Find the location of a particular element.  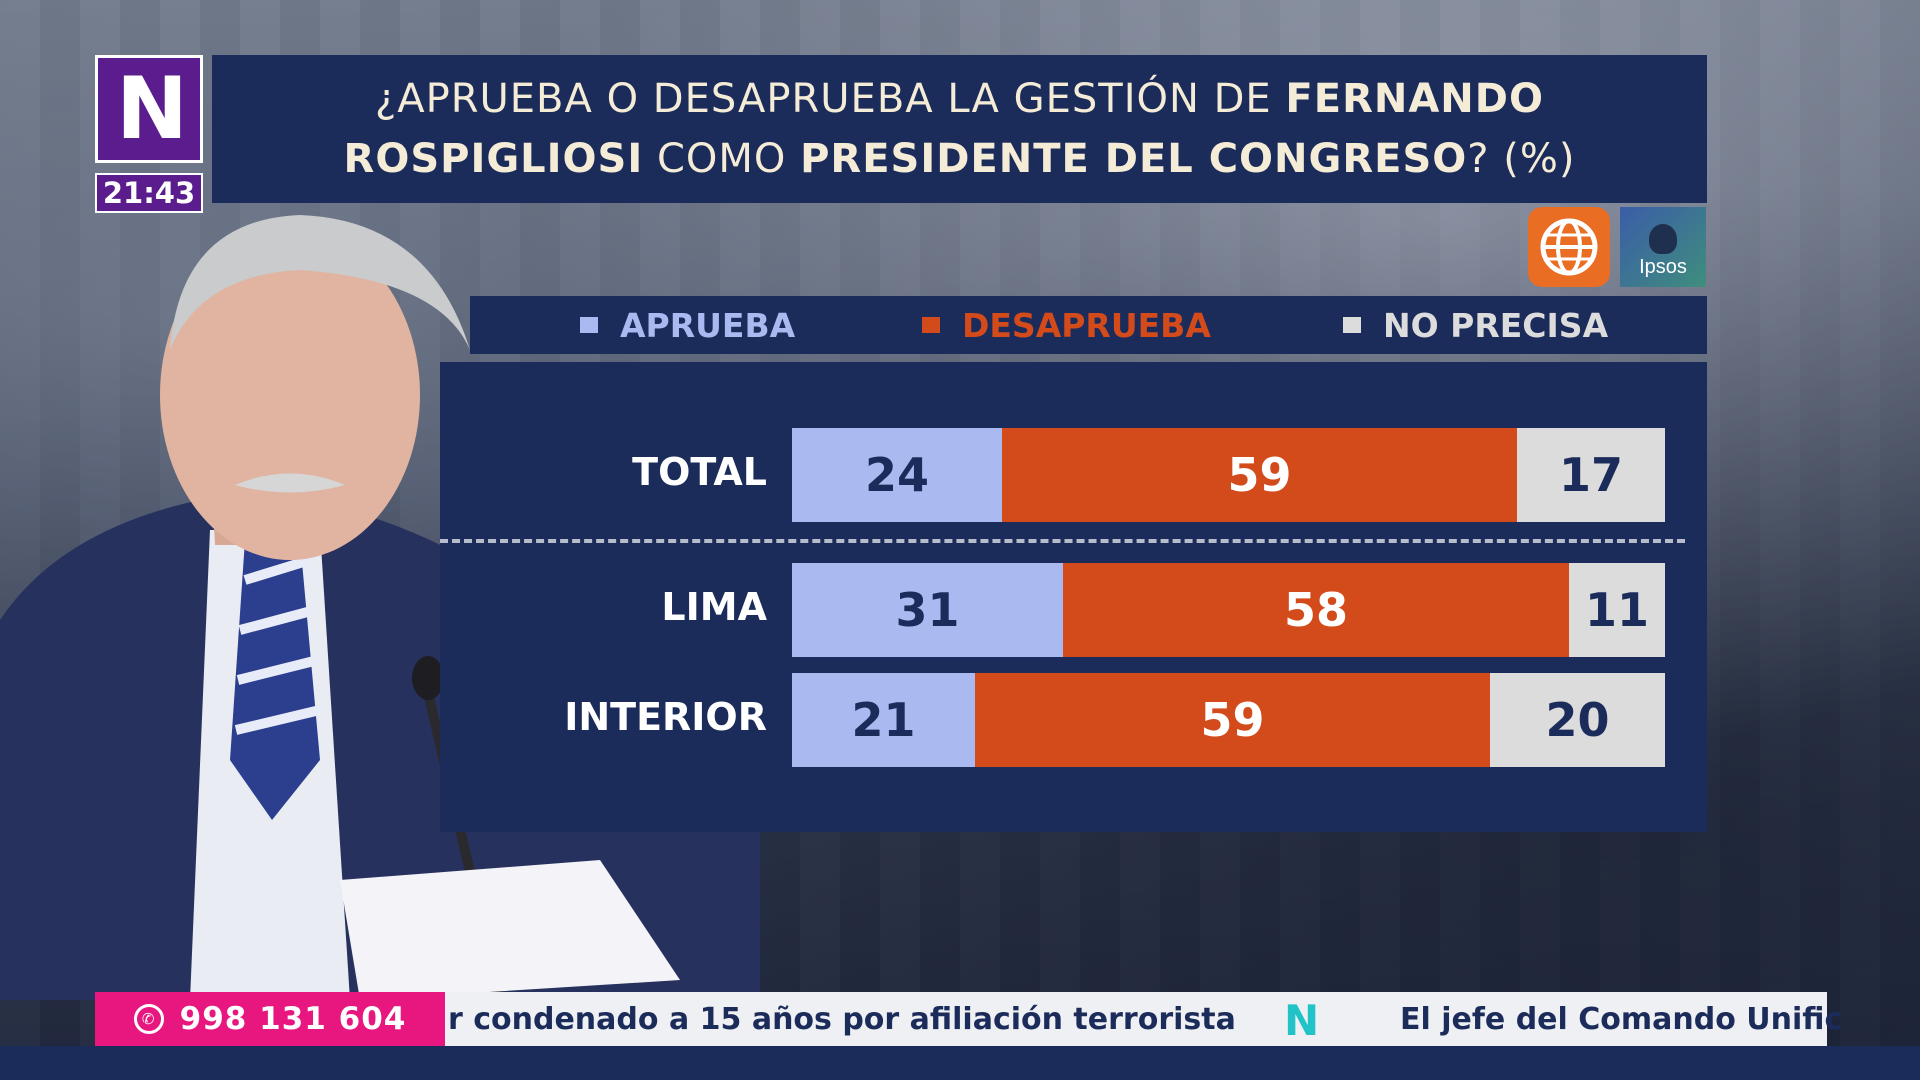

legend-label-desaprueba: DESAPRUEBA is located at coordinates (1086, 325).